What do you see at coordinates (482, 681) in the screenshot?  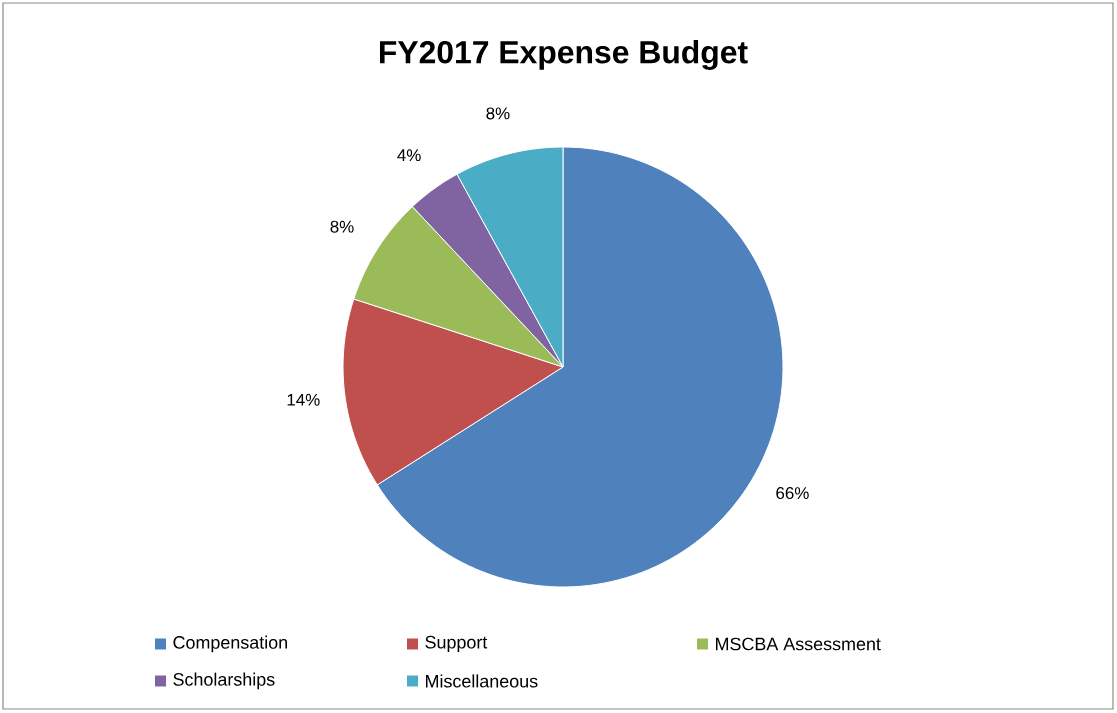 I see `legend-label: Miscellaneous` at bounding box center [482, 681].